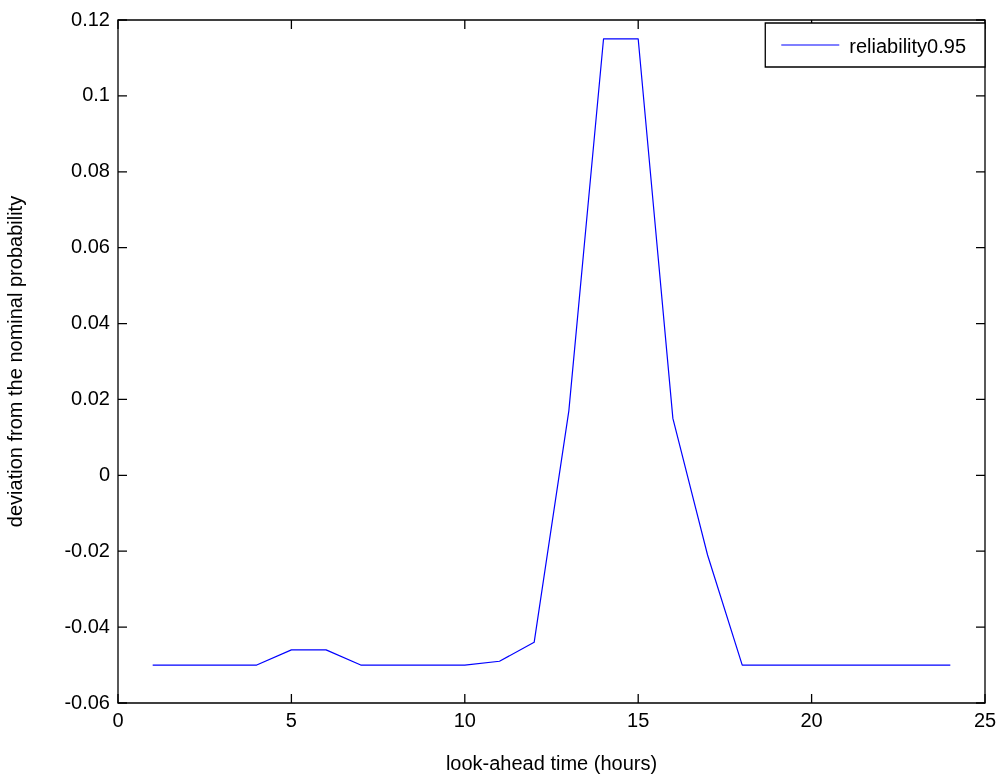  Describe the element at coordinates (14, 361) in the screenshot. I see `y-axis-title: deviation from the nominal probability` at that location.